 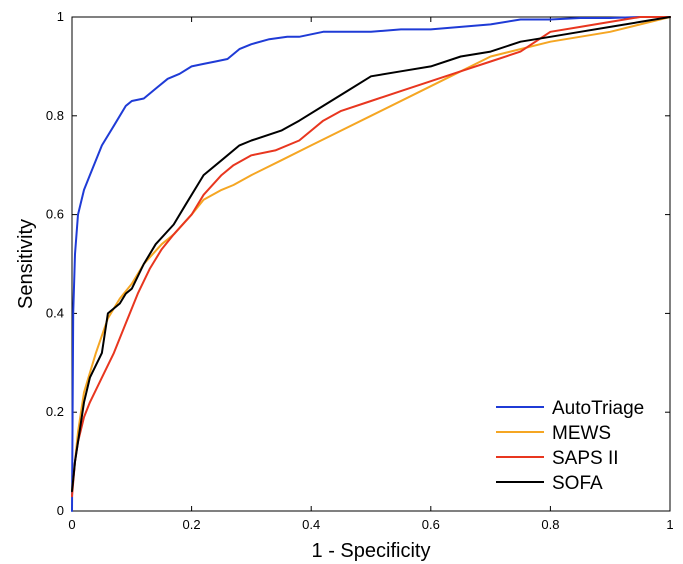 I want to click on y-axis-title: Sensitivity, so click(x=26, y=264).